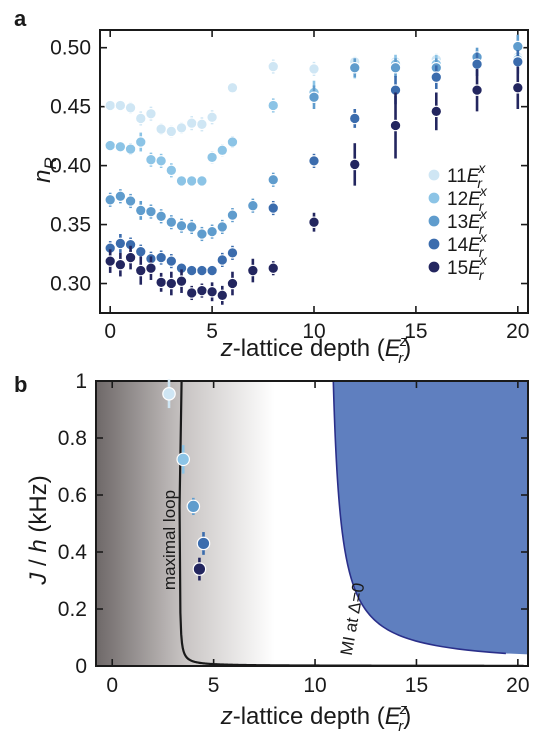 The image size is (548, 734). I want to click on legend-value: 11, so click(457, 176).